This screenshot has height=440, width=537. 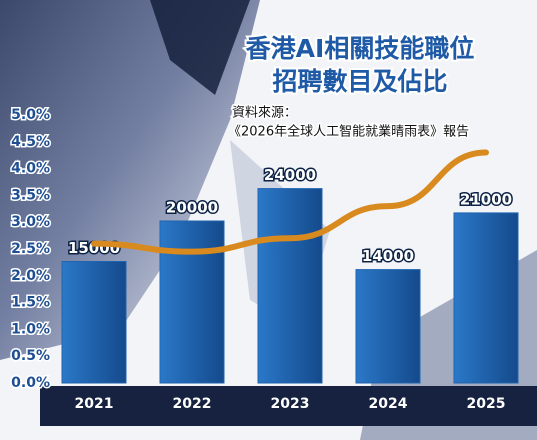 I want to click on y-tick-label: 3.0%, so click(x=30, y=222).